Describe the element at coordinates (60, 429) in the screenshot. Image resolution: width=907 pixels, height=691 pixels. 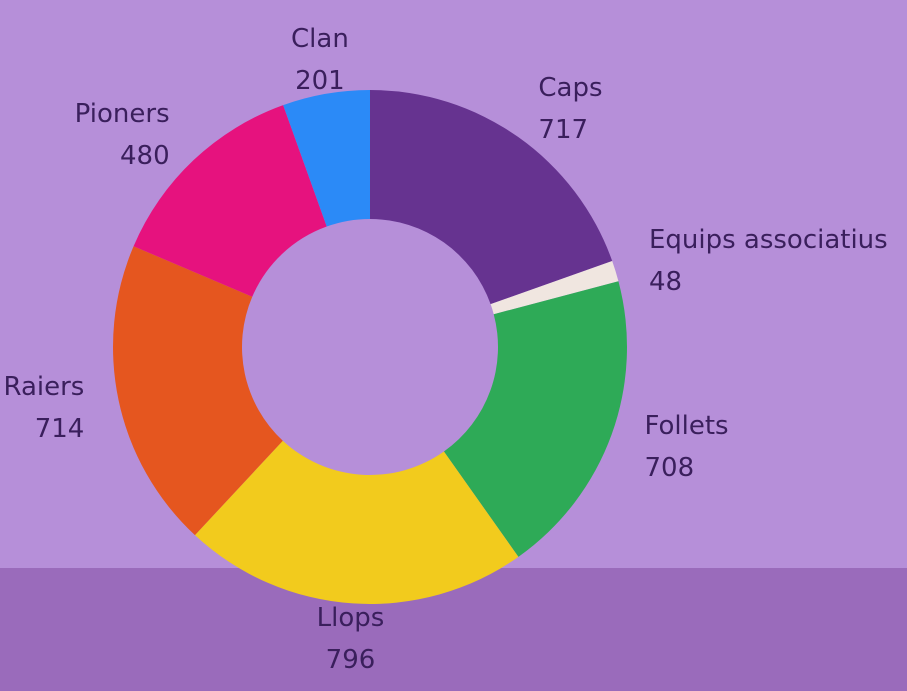
I see `slice-value: 714` at that location.